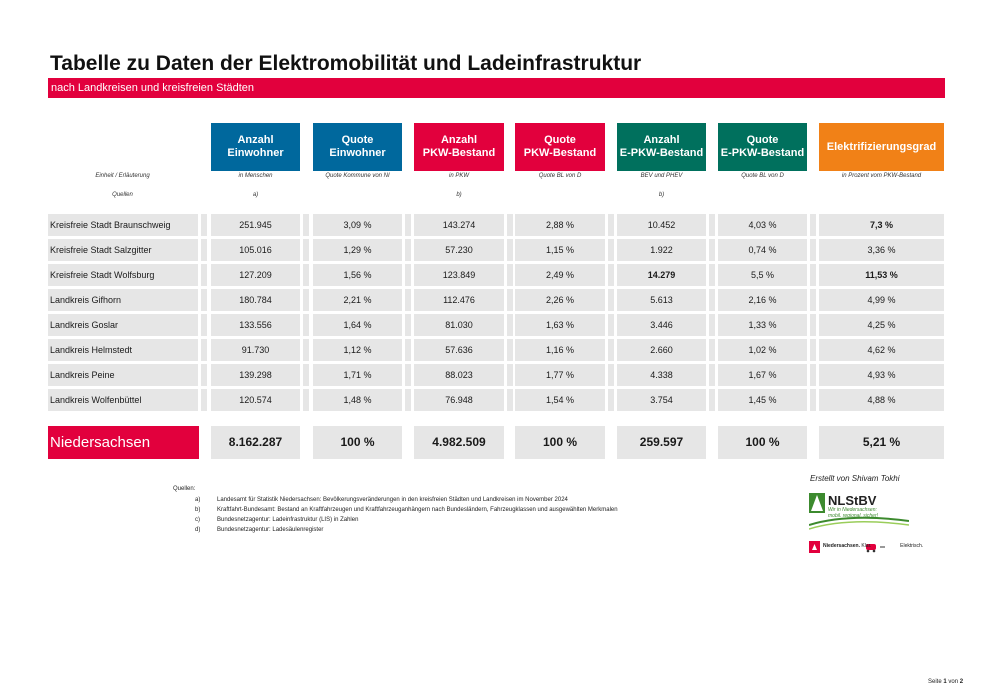  I want to click on table-cell: 127.209, so click(255, 275).